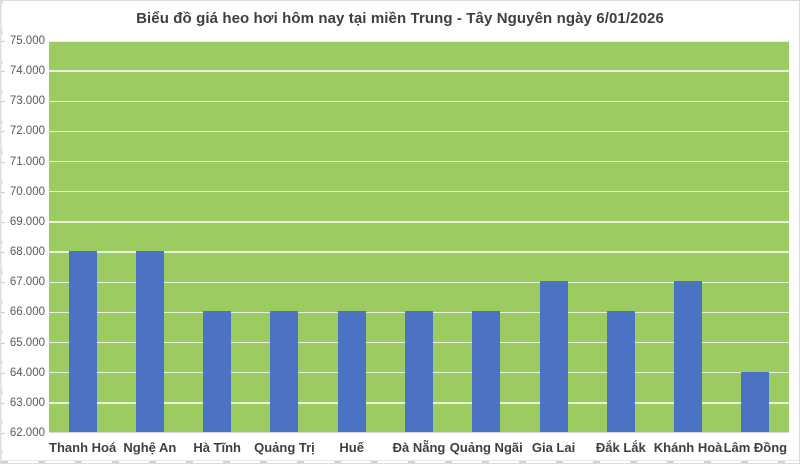 Image resolution: width=800 pixels, height=464 pixels. I want to click on bar-khánh-hoà, so click(688, 356).